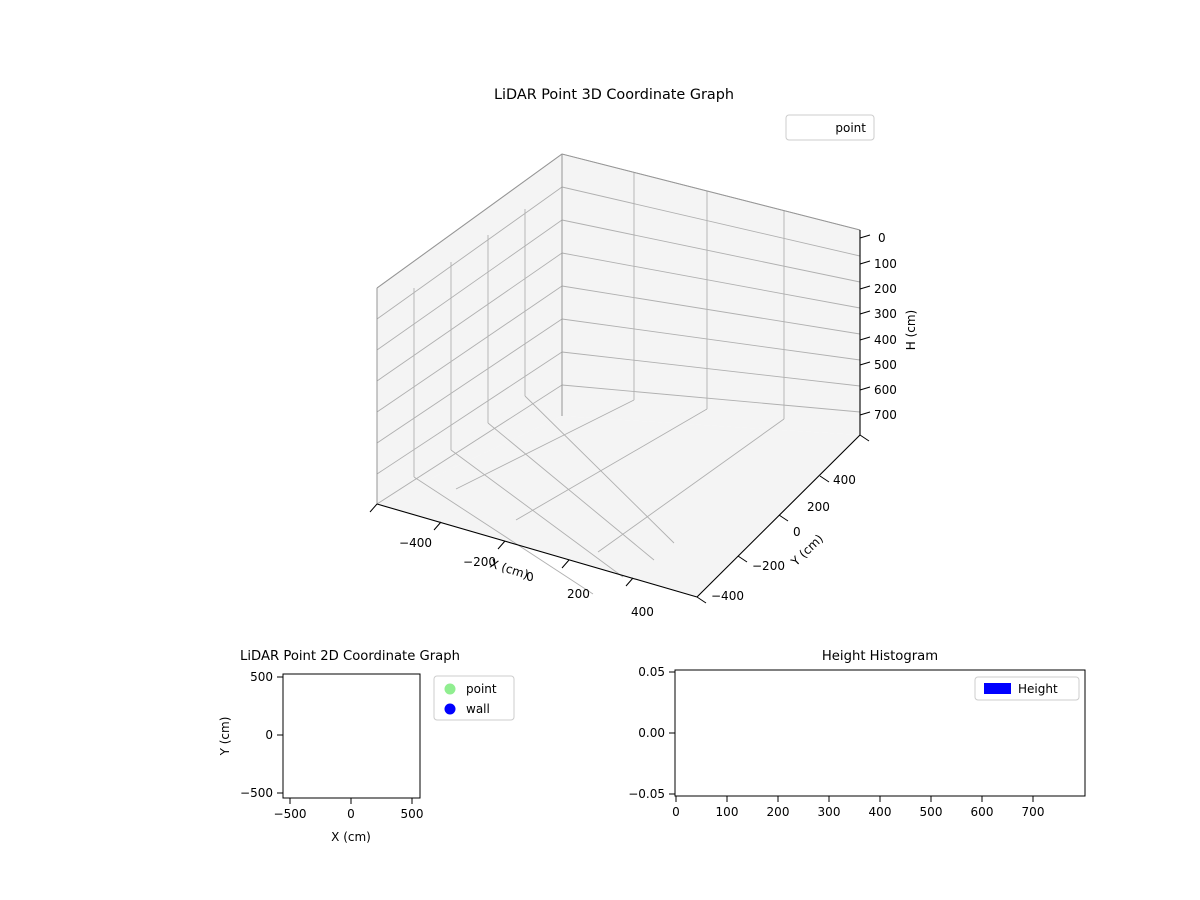 This screenshot has height=900, width=1200. I want to click on tick-3d-z-700: 700, so click(885, 415).